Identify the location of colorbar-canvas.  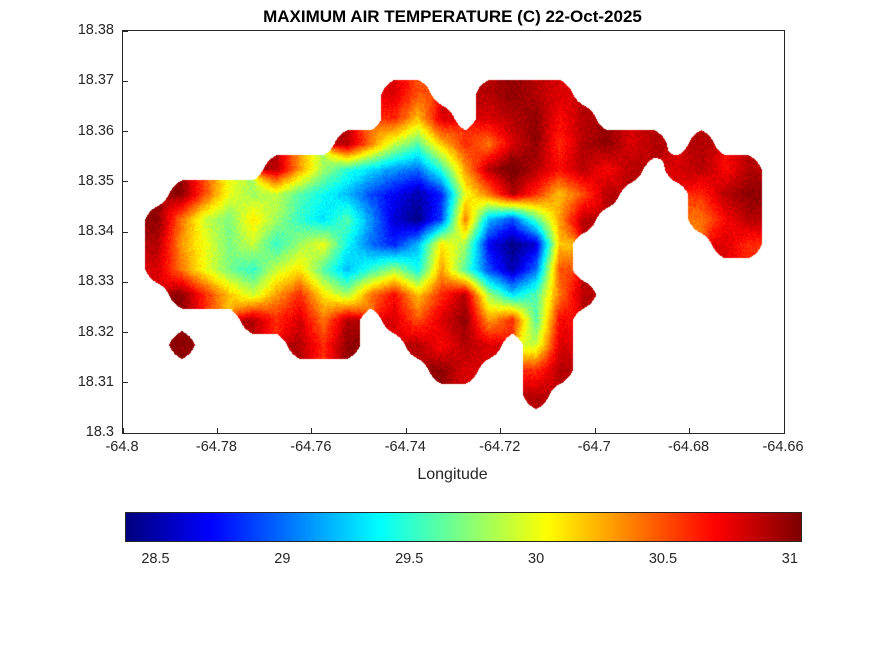
(463, 527).